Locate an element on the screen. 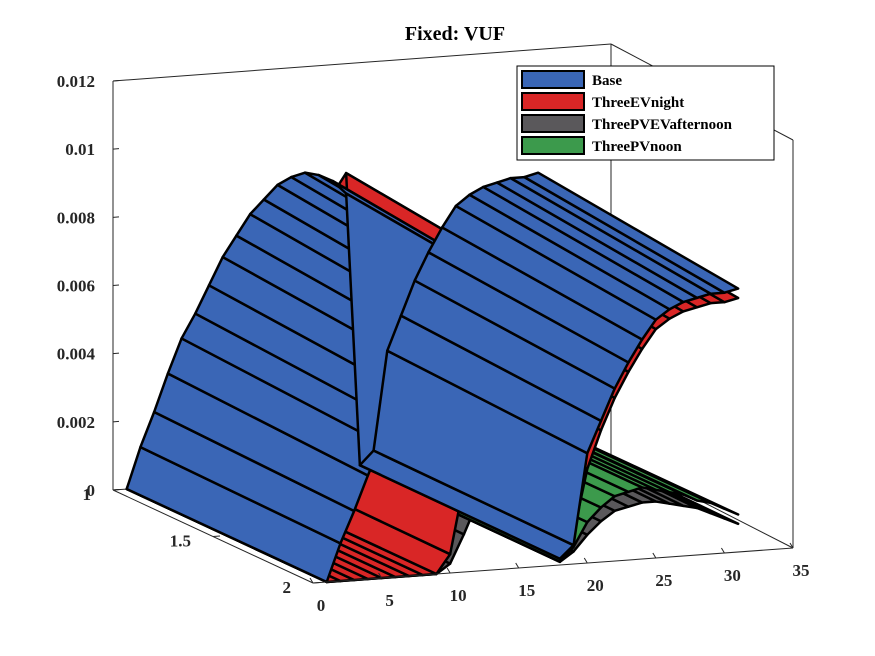 The image size is (875, 656). z-tick-label: 0.01 is located at coordinates (80, 149).